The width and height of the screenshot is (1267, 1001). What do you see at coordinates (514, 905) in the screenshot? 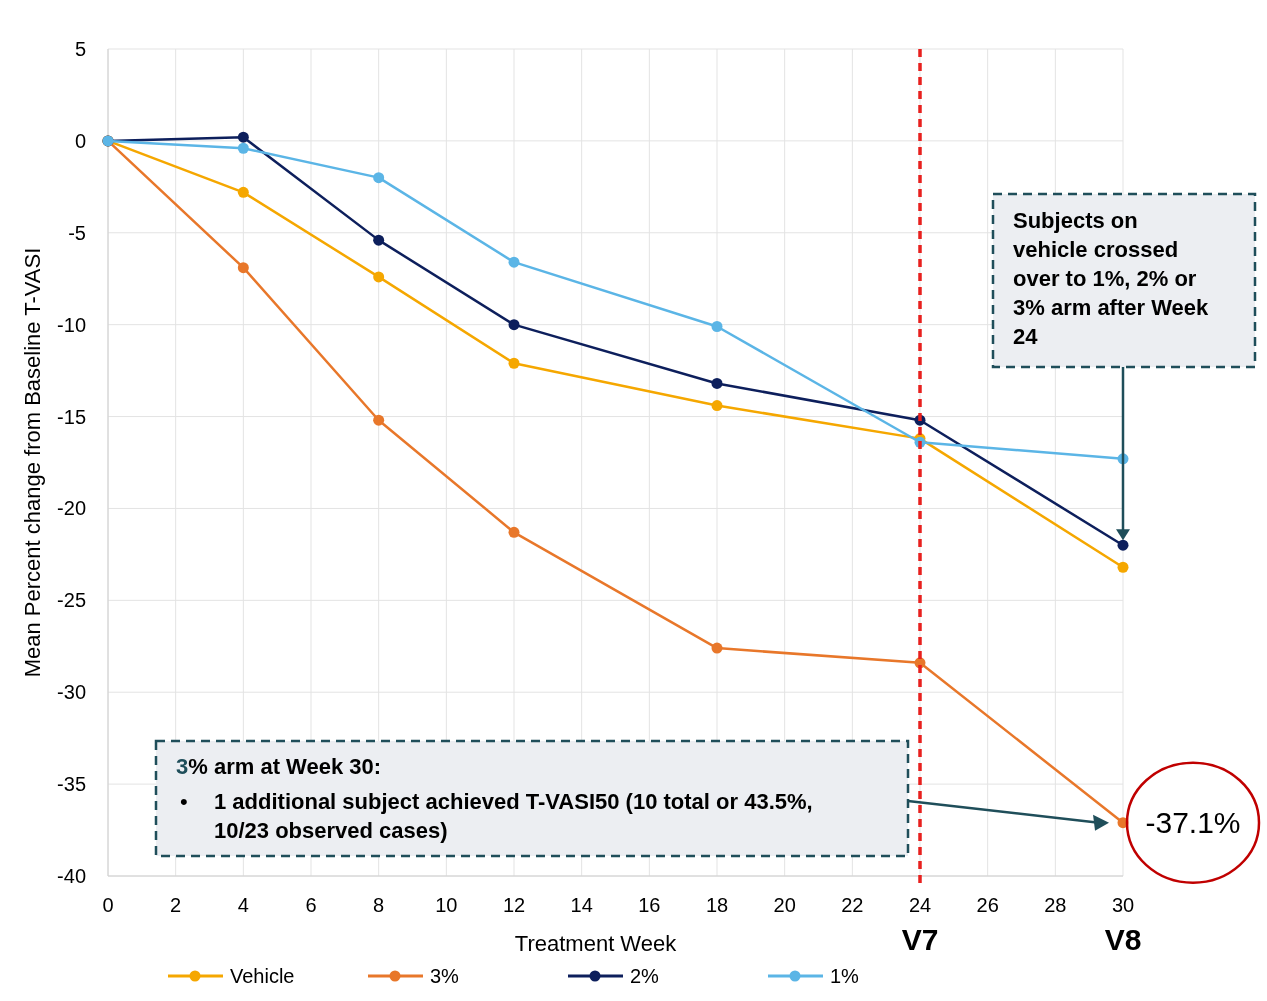
I see `x-tick-label: 12` at bounding box center [514, 905].